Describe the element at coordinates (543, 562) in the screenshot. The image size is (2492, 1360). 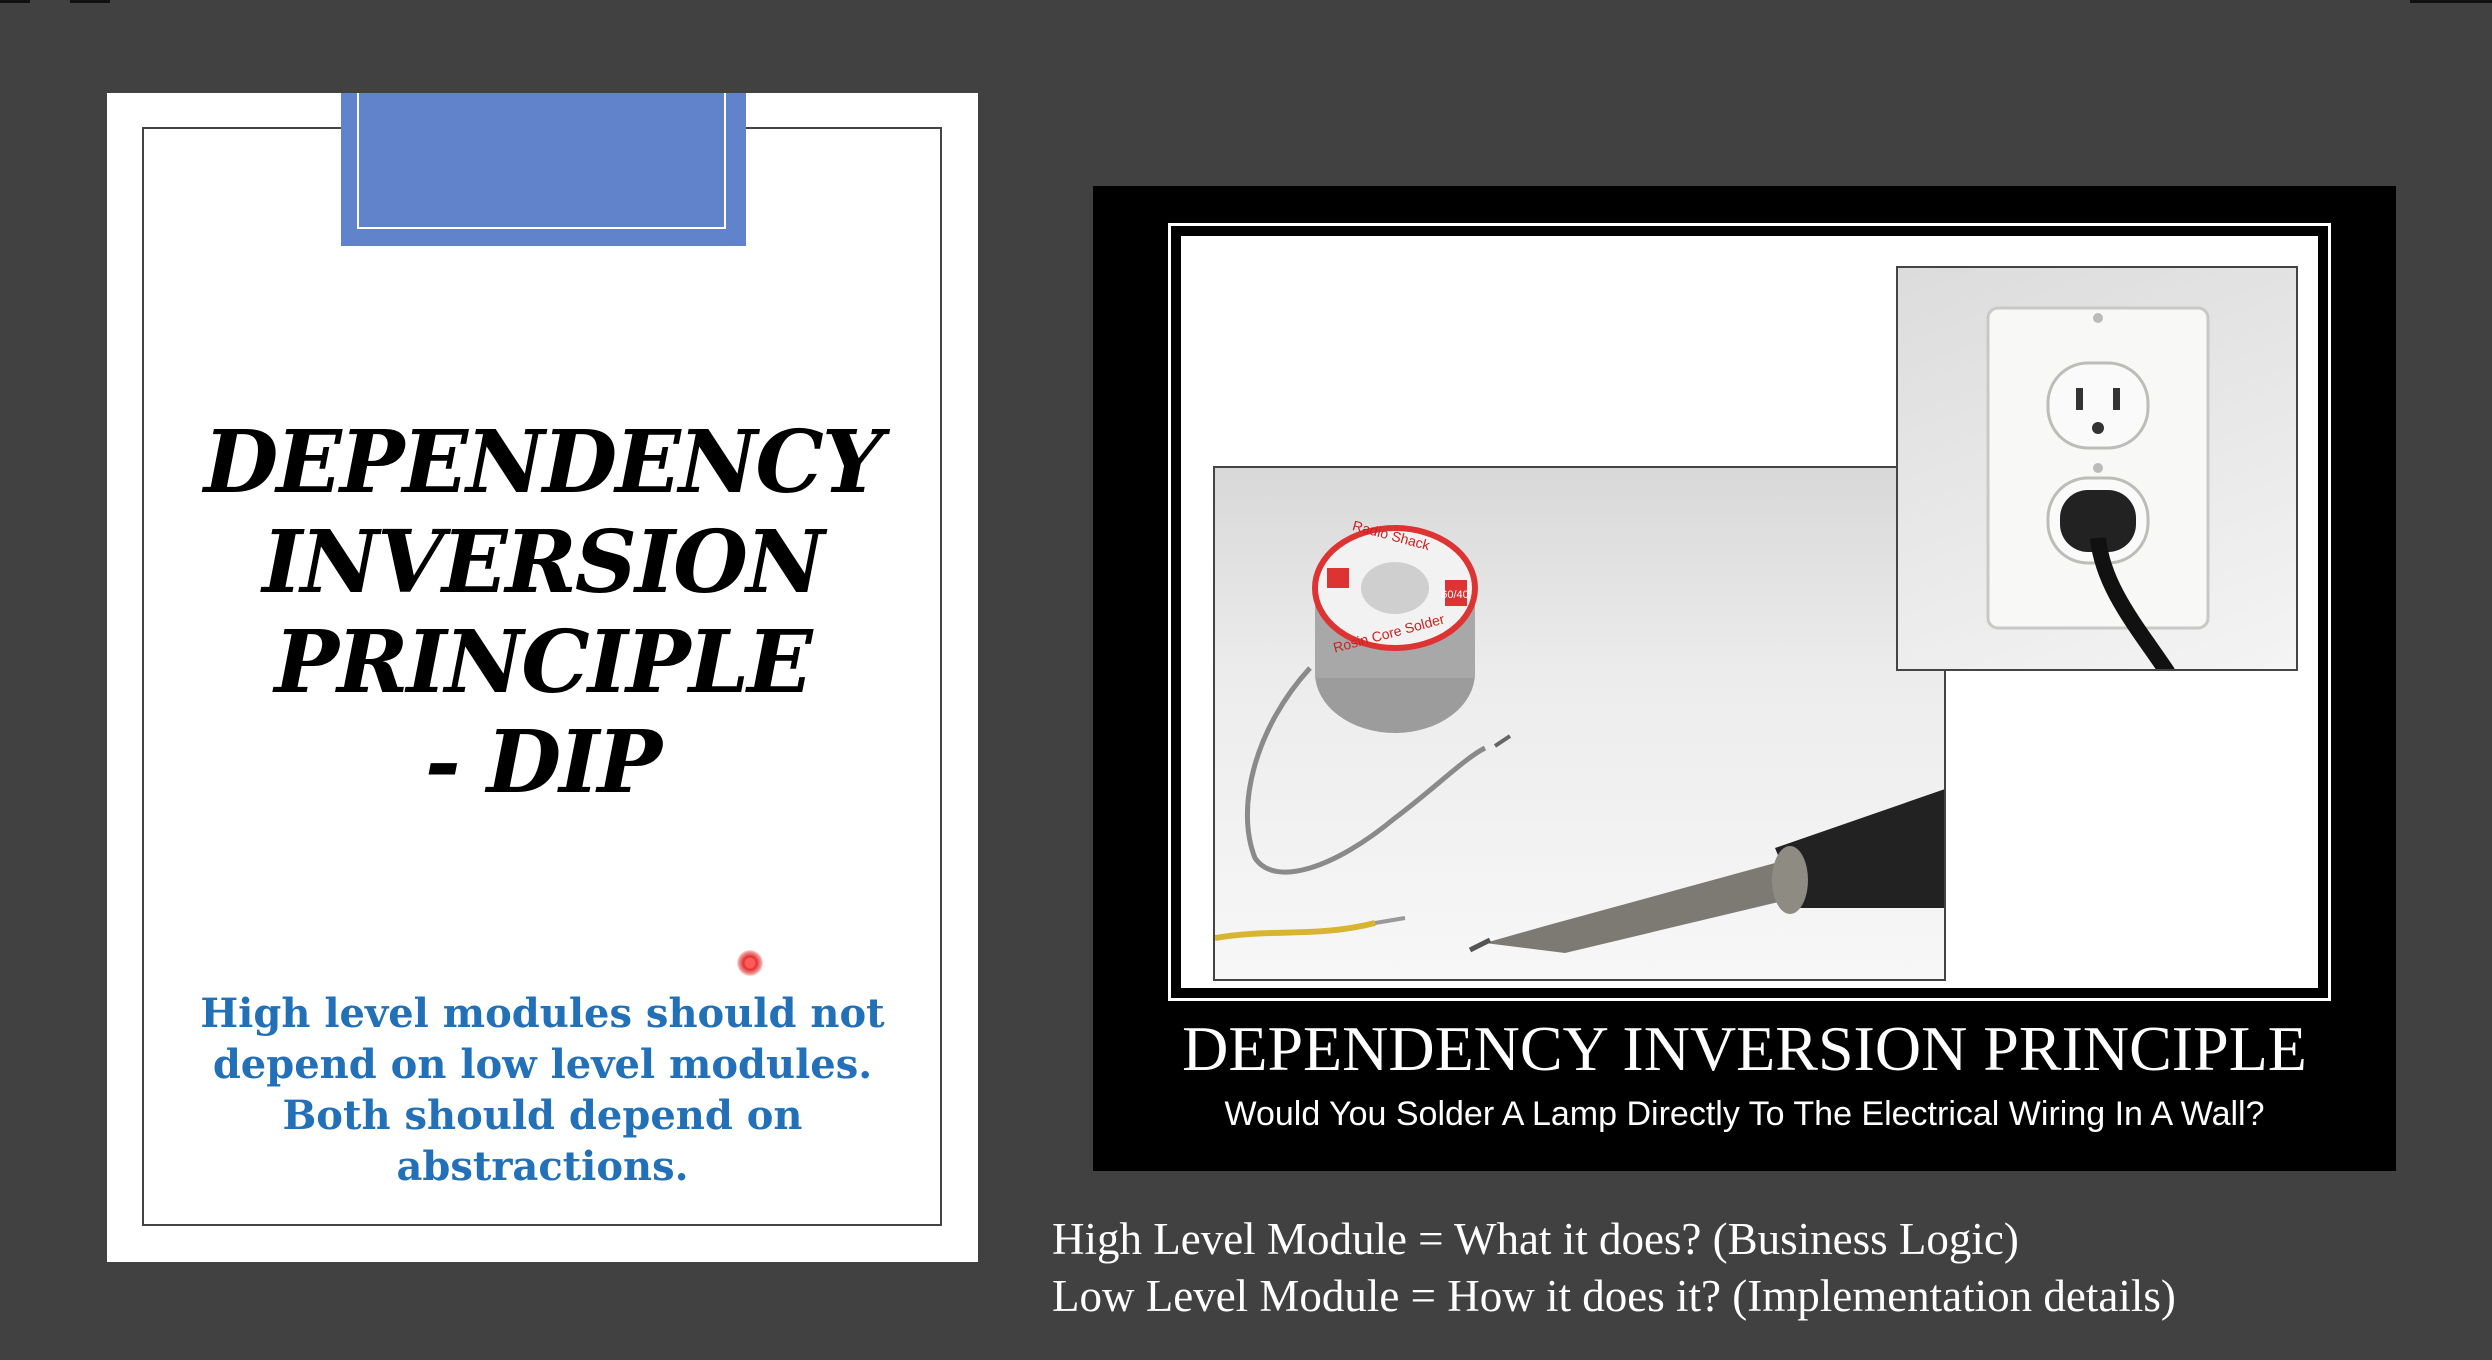
I see `slide-title-line: INVERSION` at that location.